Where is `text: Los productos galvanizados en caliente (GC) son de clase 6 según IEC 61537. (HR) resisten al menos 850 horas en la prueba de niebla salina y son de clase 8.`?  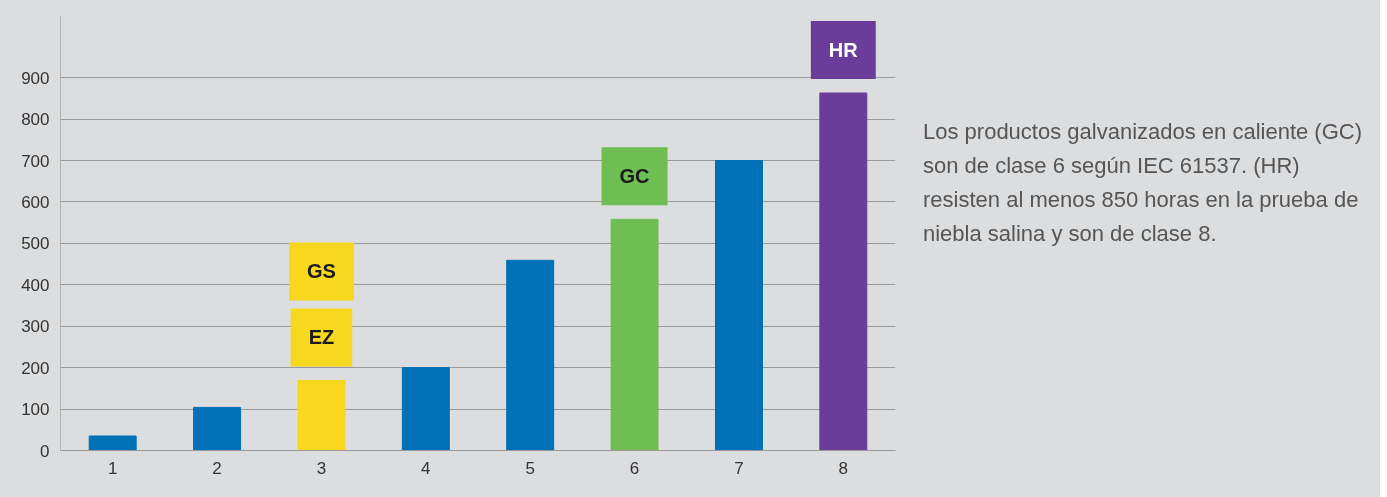 text: Los productos galvanizados en caliente (GC) son de clase 6 según IEC 61537. (HR) resisten al menos 850 horas en la prueba de niebla salina y son de clase 8. is located at coordinates (1143, 183).